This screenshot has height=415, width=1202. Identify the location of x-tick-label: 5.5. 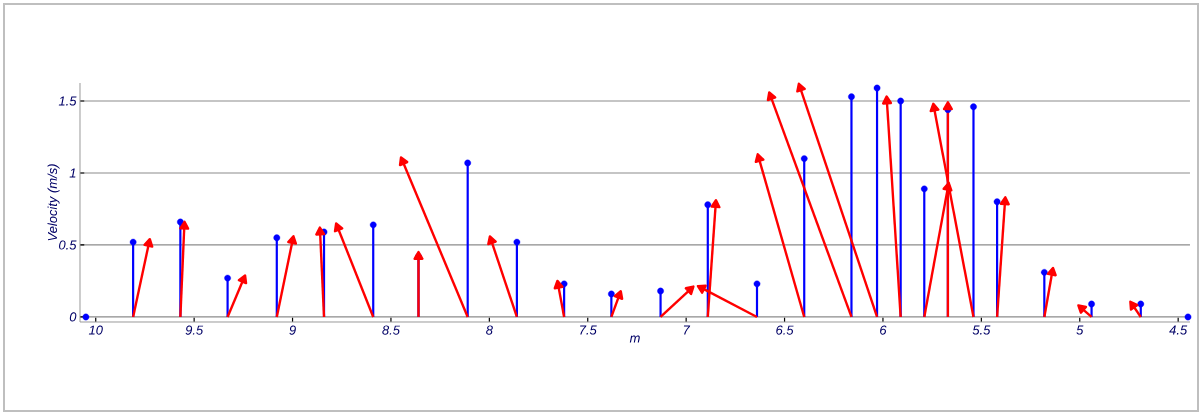
(981, 330).